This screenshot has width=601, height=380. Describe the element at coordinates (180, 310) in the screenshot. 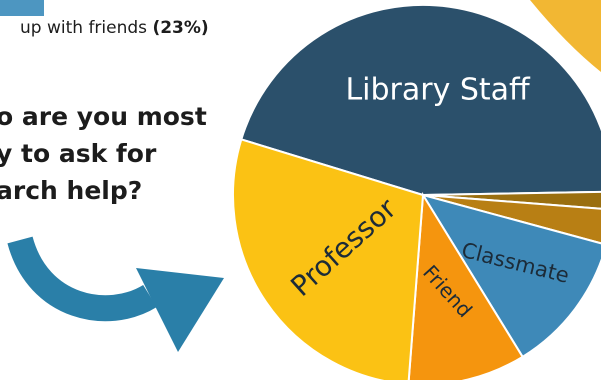

I see `curved-arrow-head` at that location.